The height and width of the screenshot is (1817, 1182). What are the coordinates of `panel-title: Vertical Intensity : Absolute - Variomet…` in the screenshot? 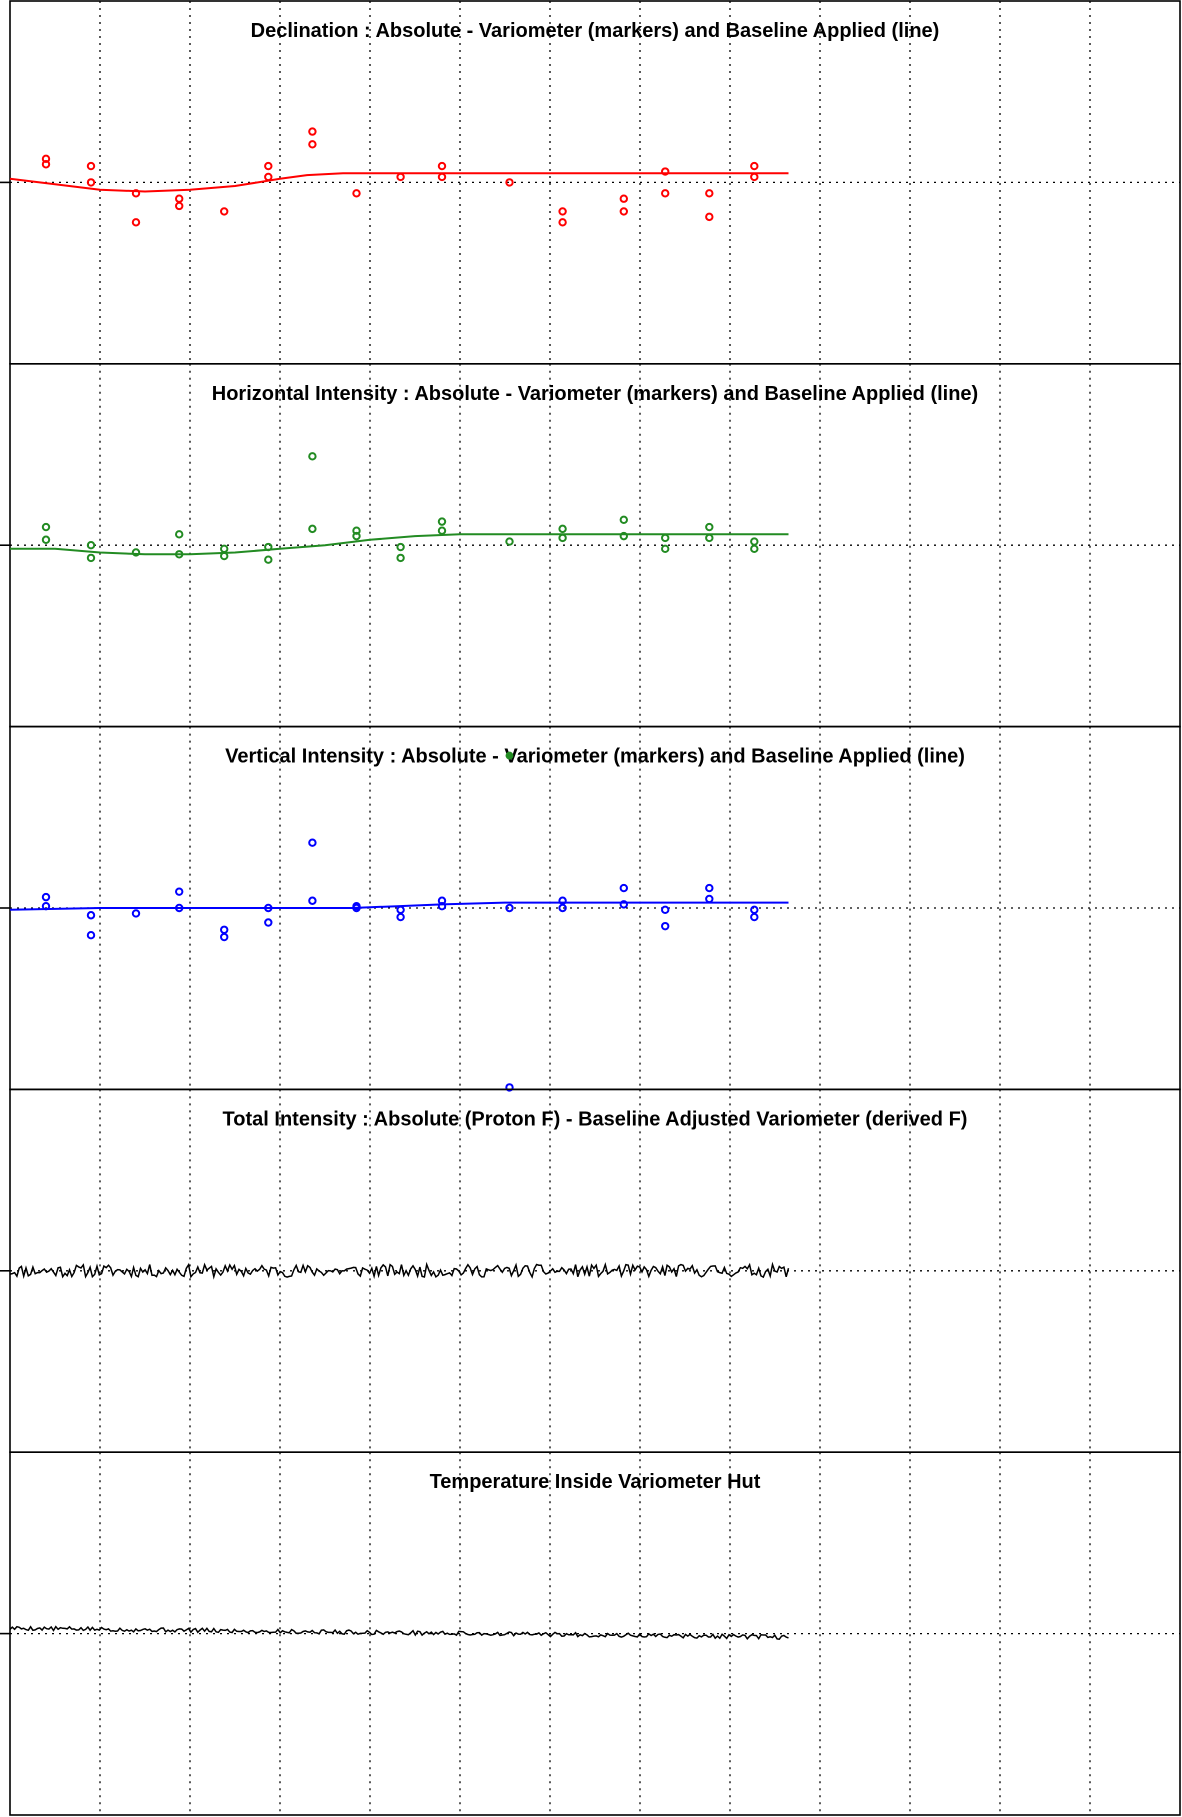 It's located at (595, 757).